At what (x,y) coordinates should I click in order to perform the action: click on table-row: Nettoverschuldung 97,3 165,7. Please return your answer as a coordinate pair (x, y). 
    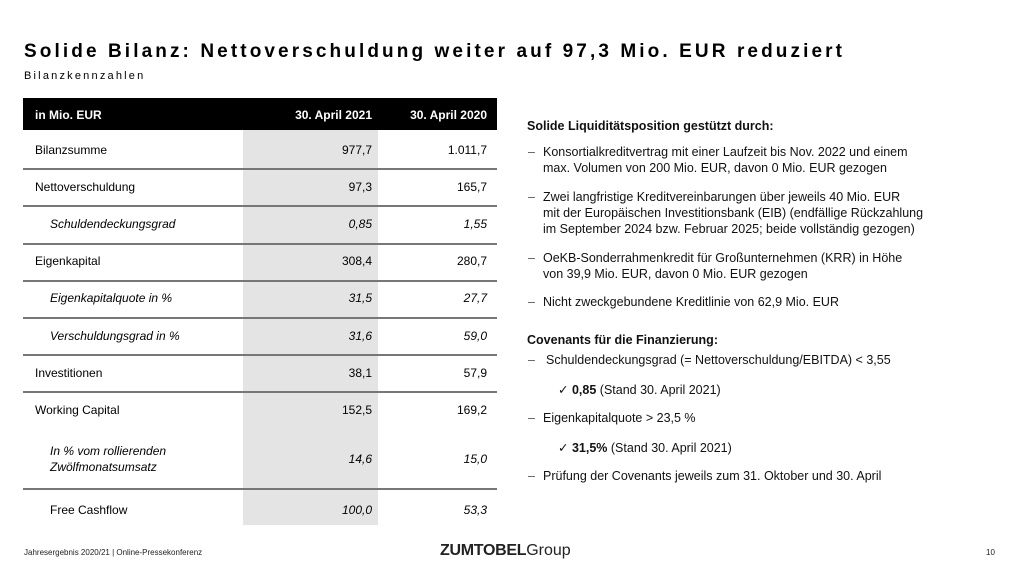
    Looking at the image, I should click on (260, 187).